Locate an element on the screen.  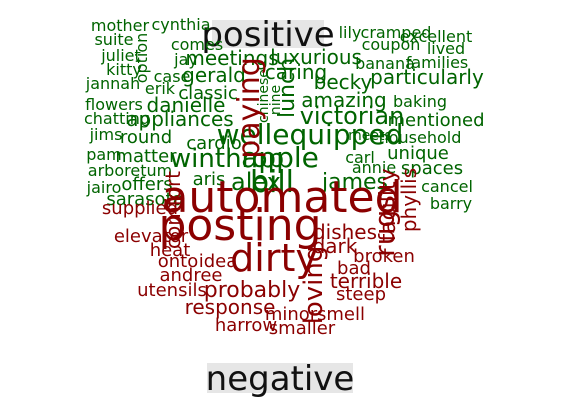
word-positive-lily: lily is located at coordinates (350, 32).